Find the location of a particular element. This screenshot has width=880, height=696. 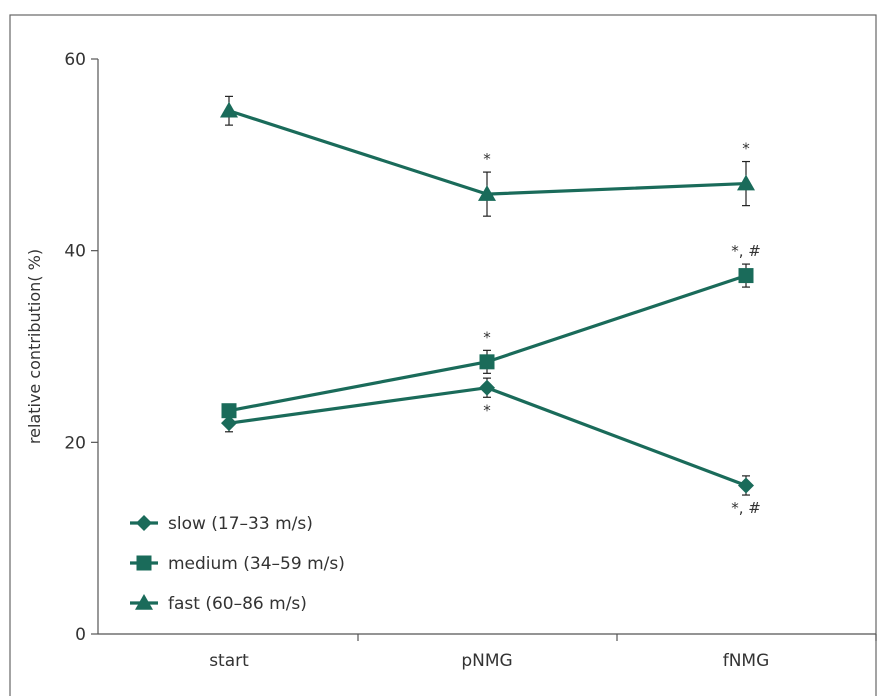

legend-marker-triangle is located at coordinates (144, 602).